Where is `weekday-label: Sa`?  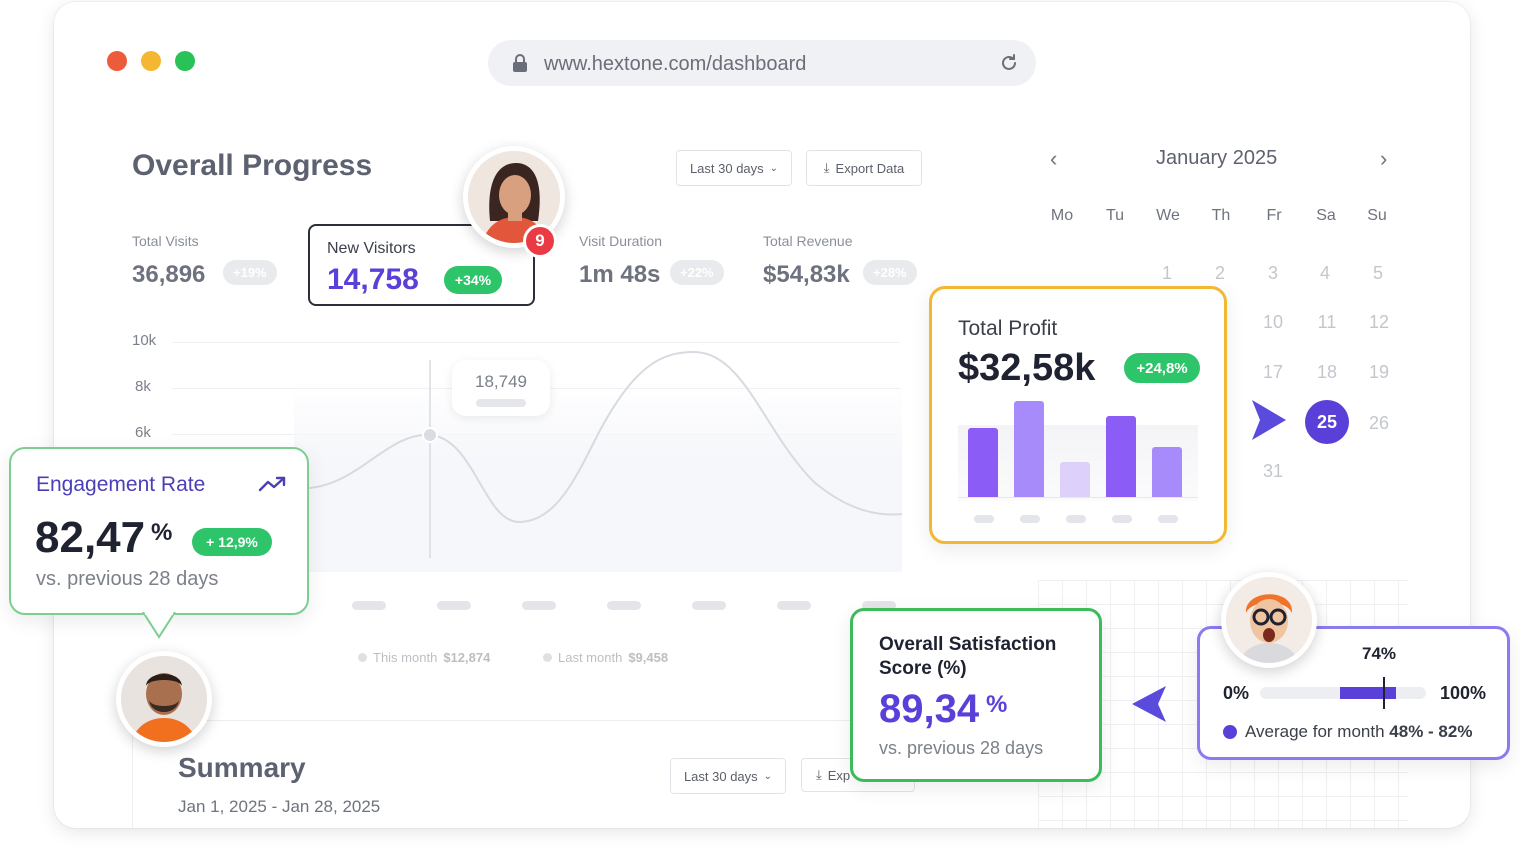 weekday-label: Sa is located at coordinates (1326, 215).